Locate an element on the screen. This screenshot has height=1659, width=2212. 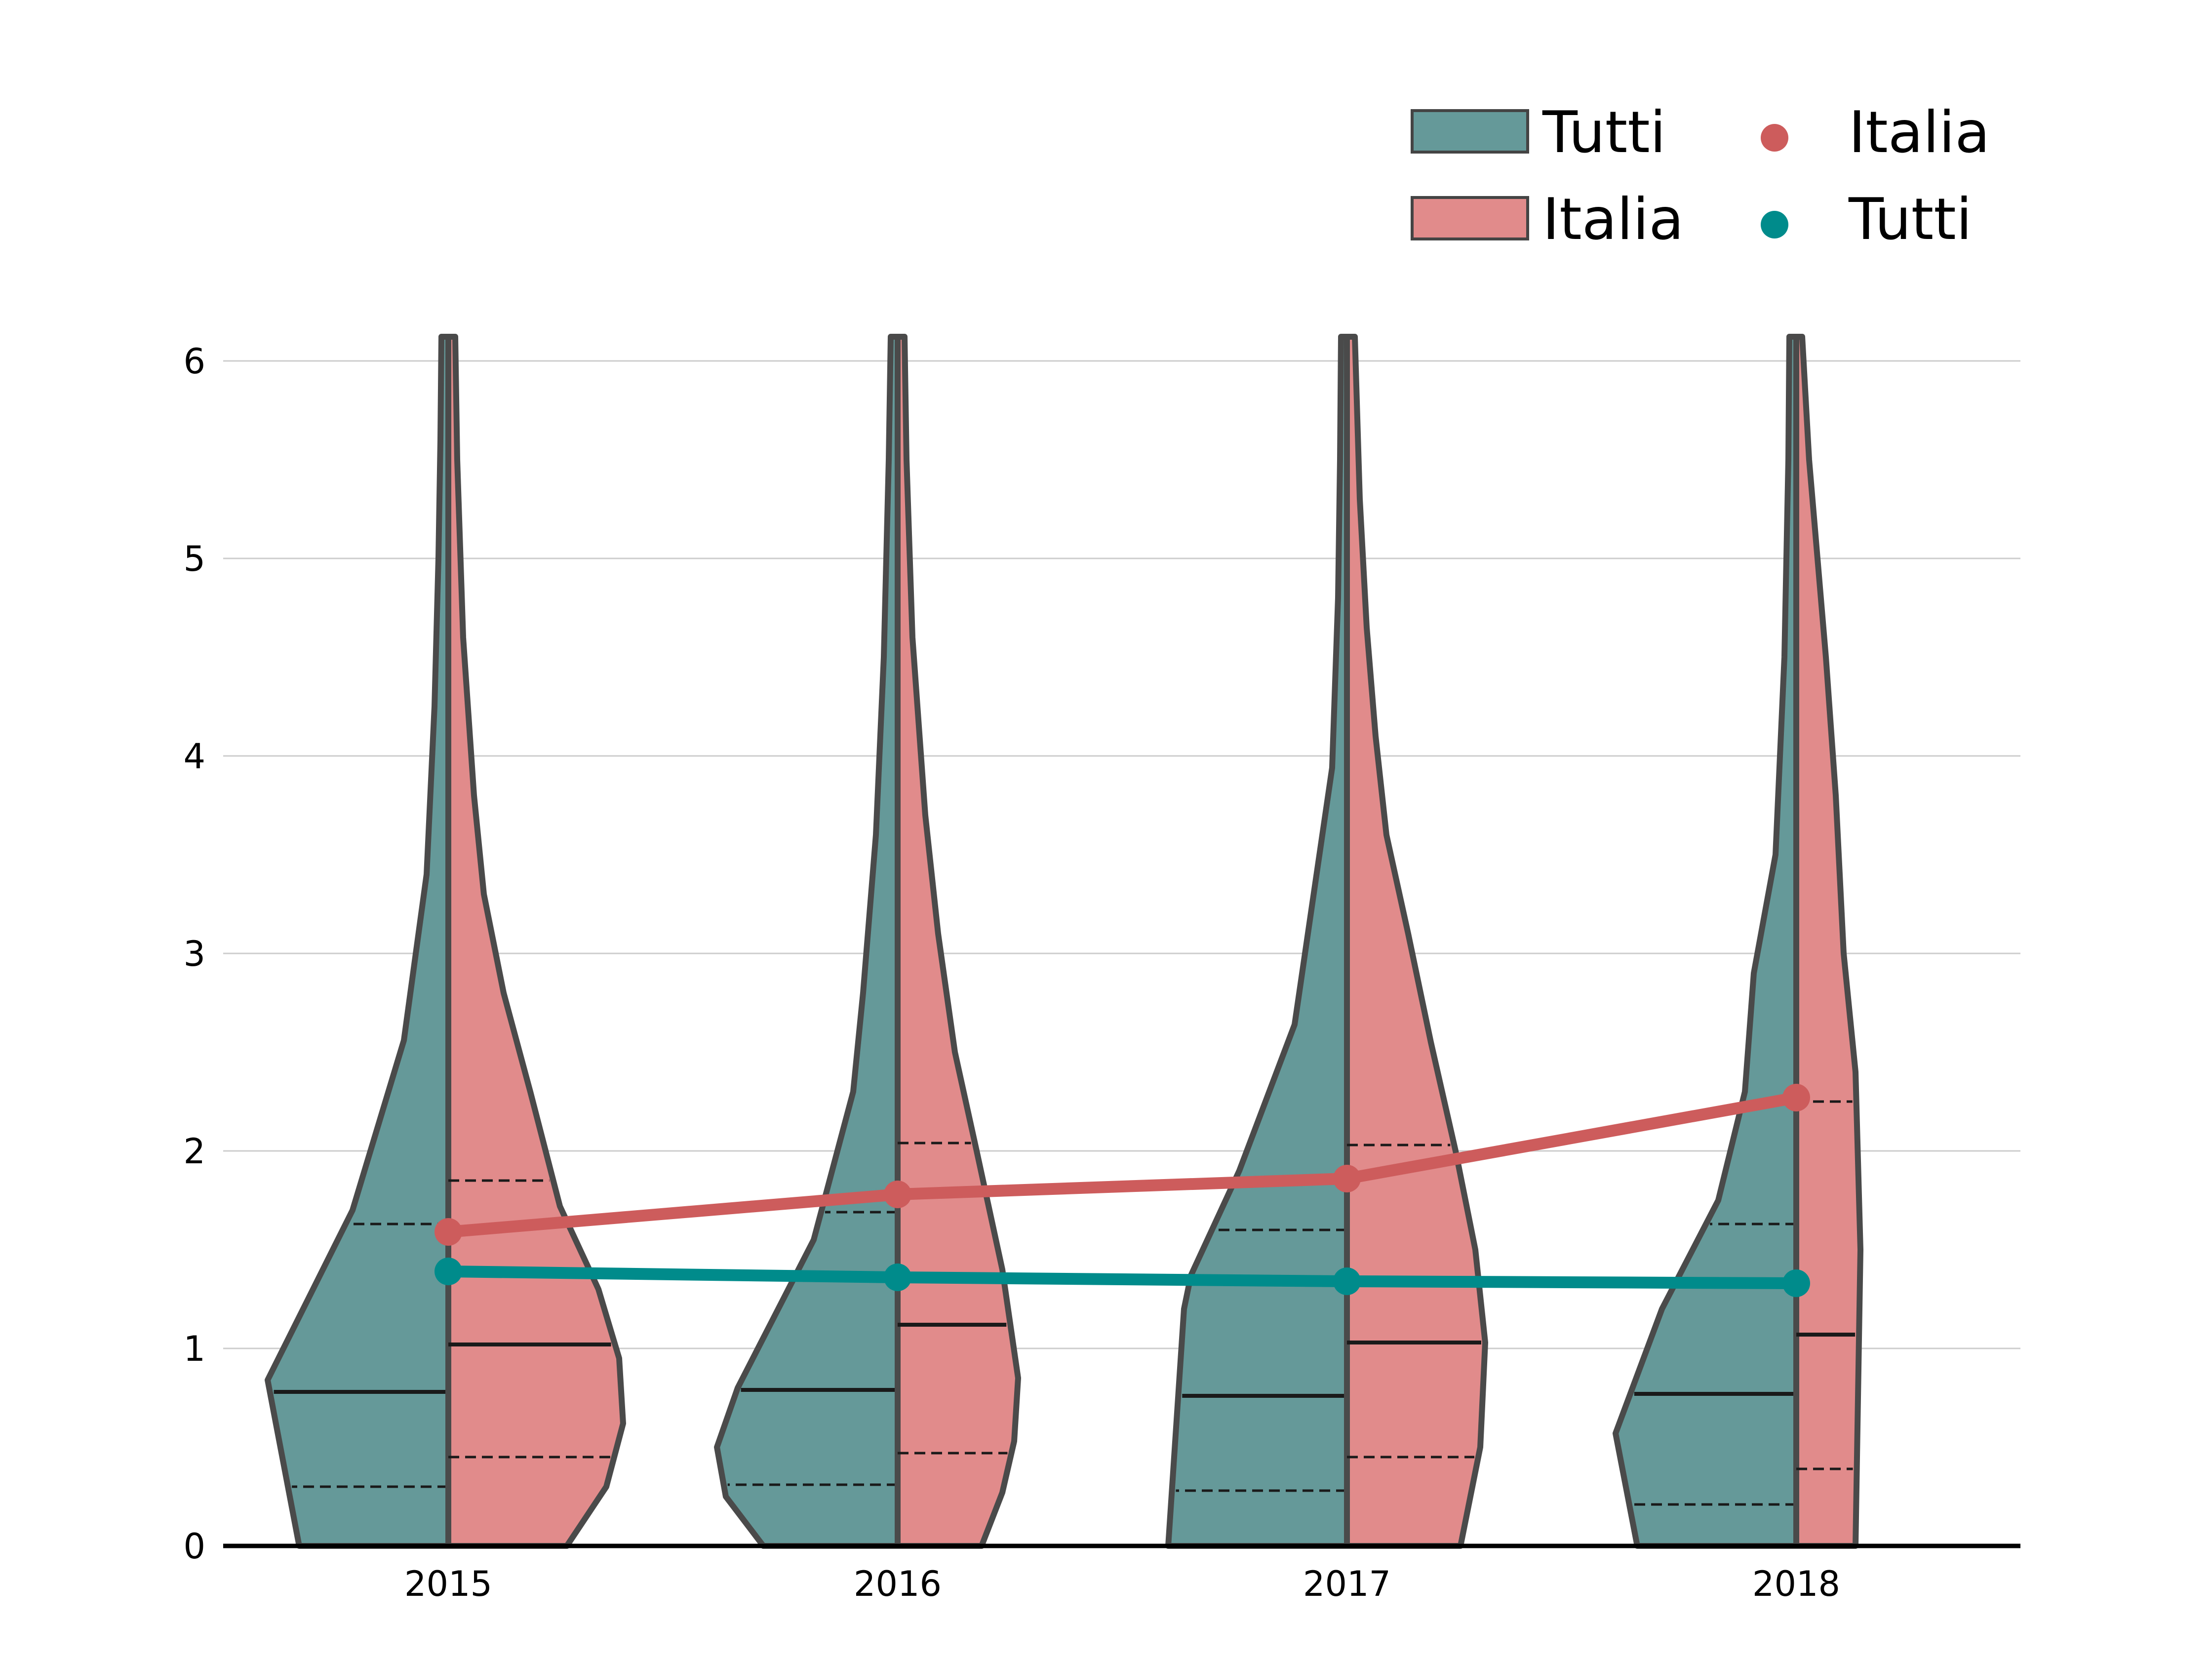
x-tick-label: 2015 is located at coordinates (448, 1584).